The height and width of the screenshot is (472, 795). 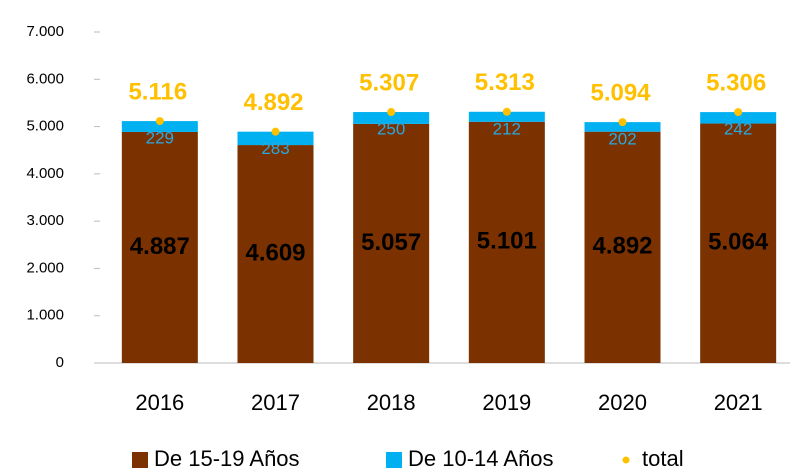 I want to click on y-tick-label: 0, so click(x=60, y=362).